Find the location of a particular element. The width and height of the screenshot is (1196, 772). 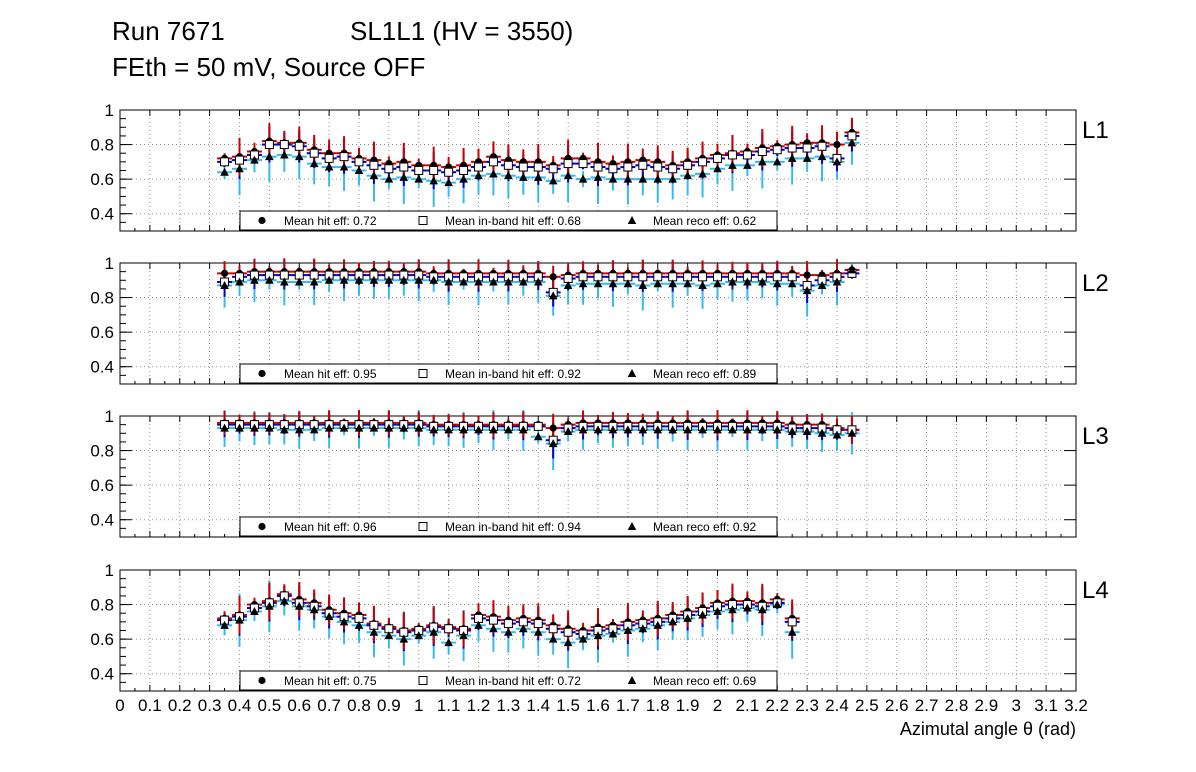

legend-inband-text: Mean in-band hit eff: 0.94 is located at coordinates (513, 527).